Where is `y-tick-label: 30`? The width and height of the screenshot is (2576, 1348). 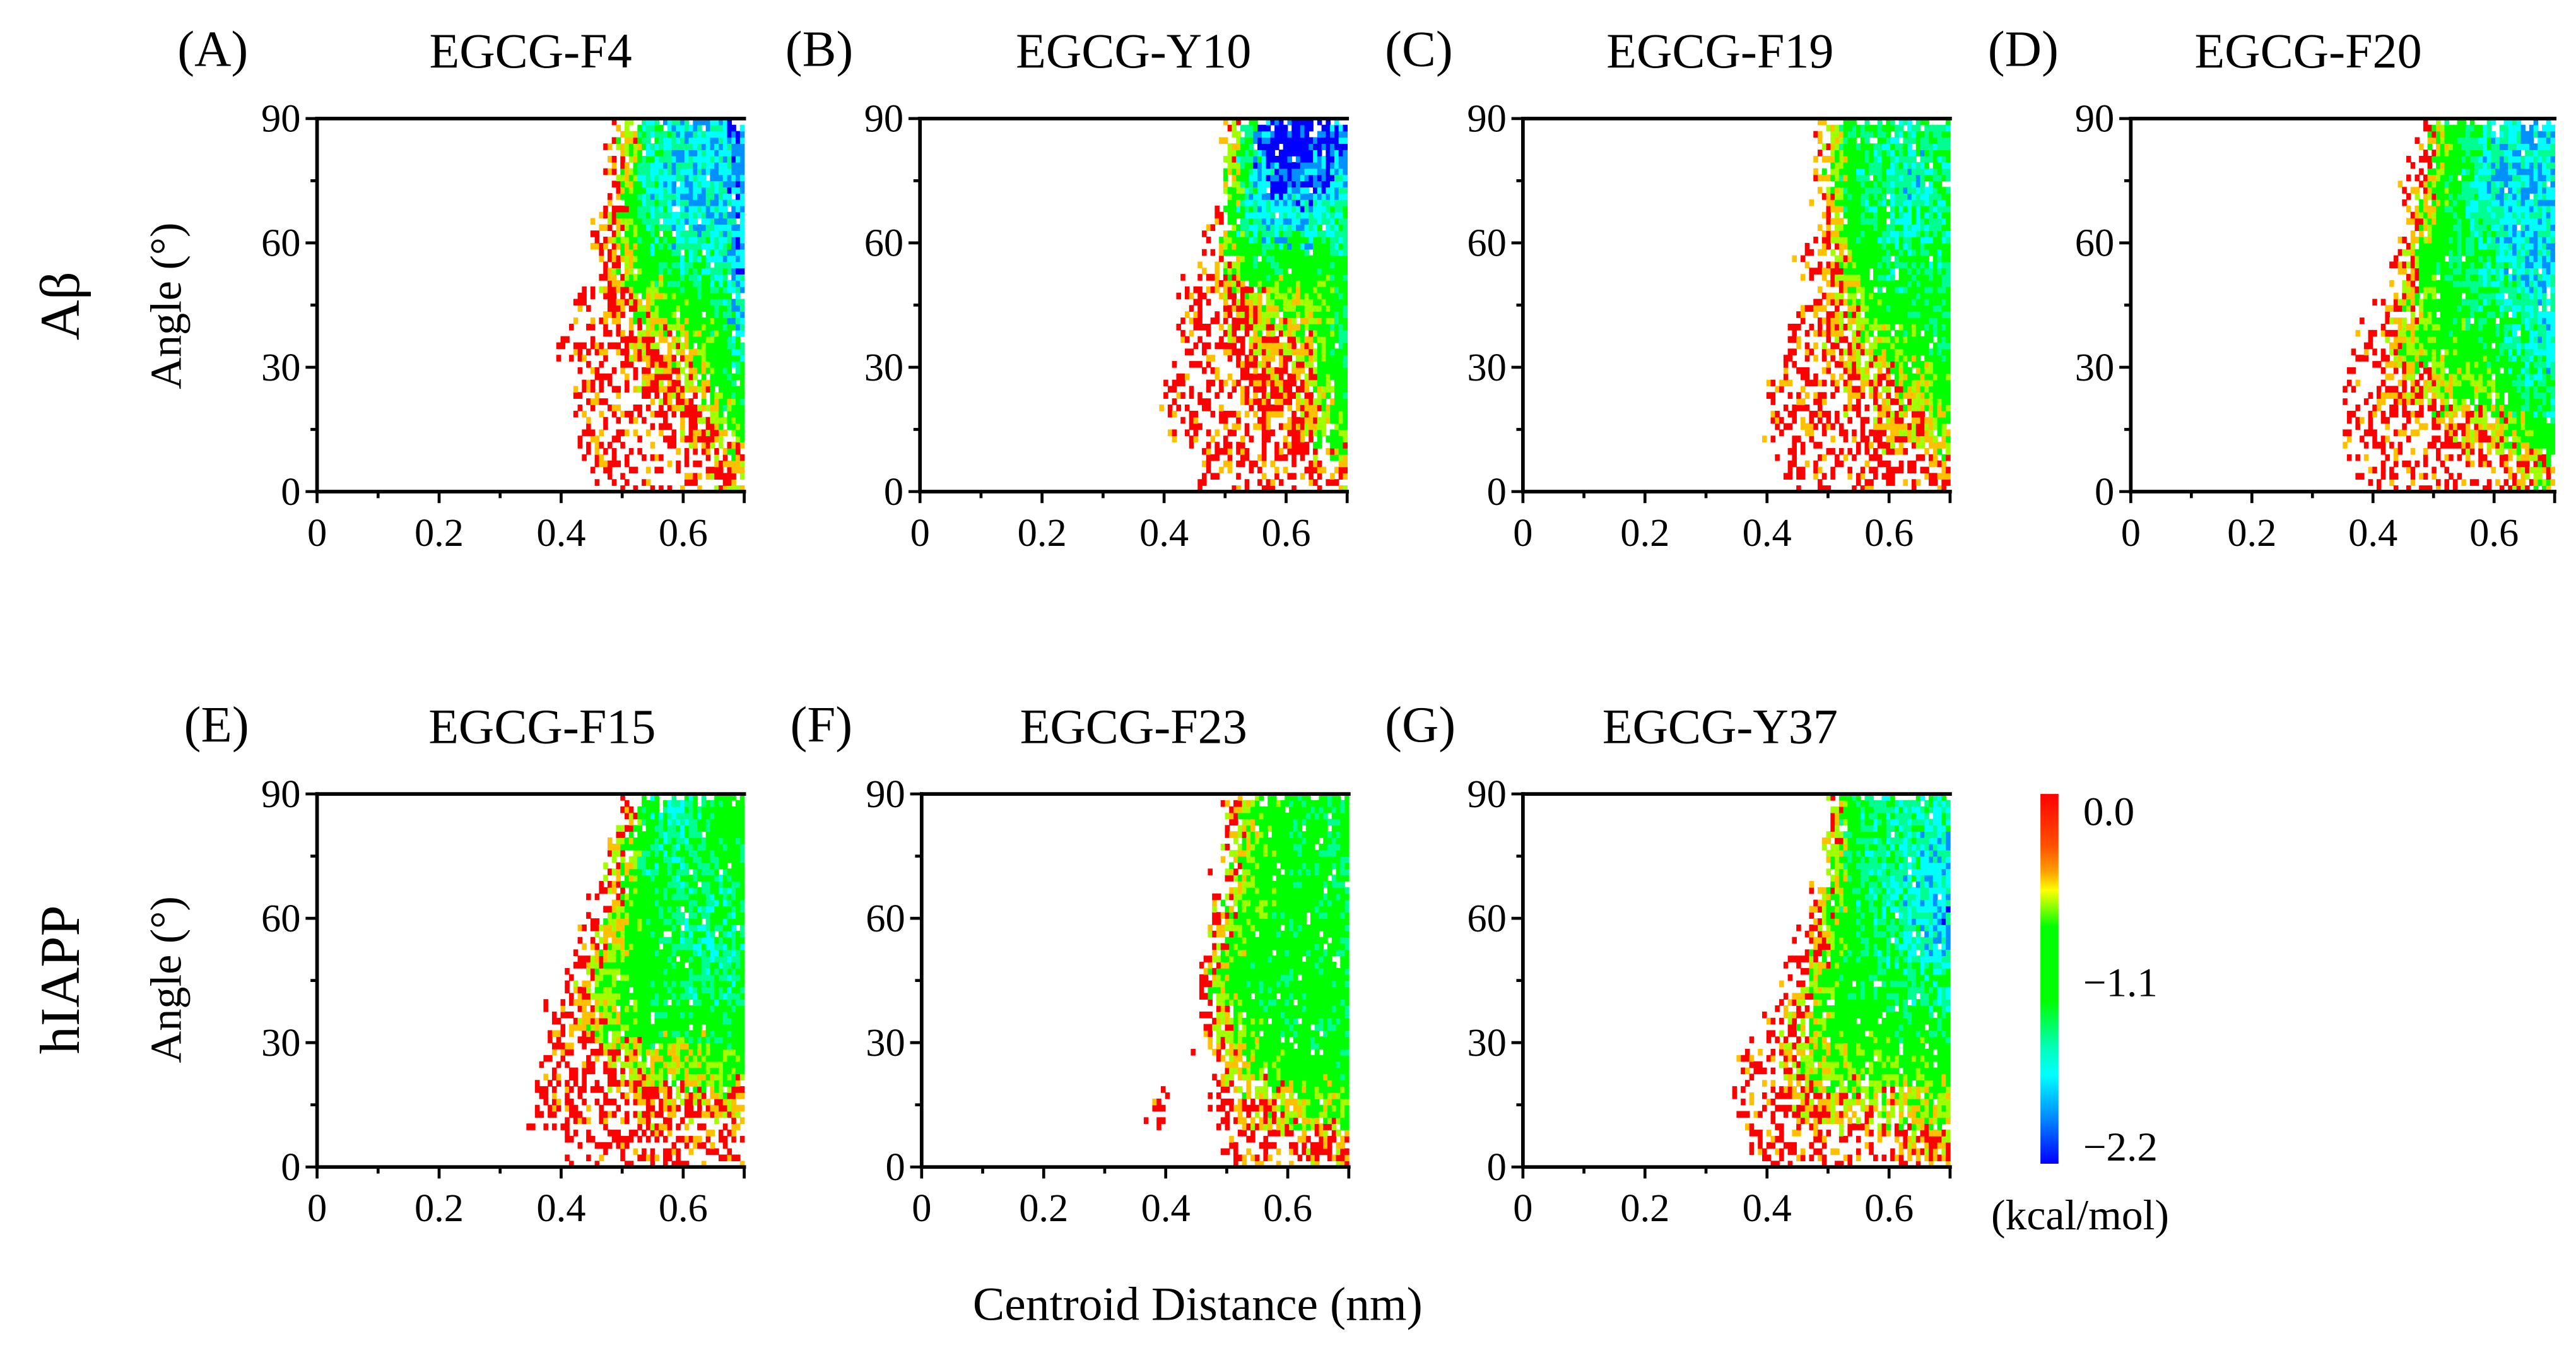
y-tick-label: 30 is located at coordinates (883, 367).